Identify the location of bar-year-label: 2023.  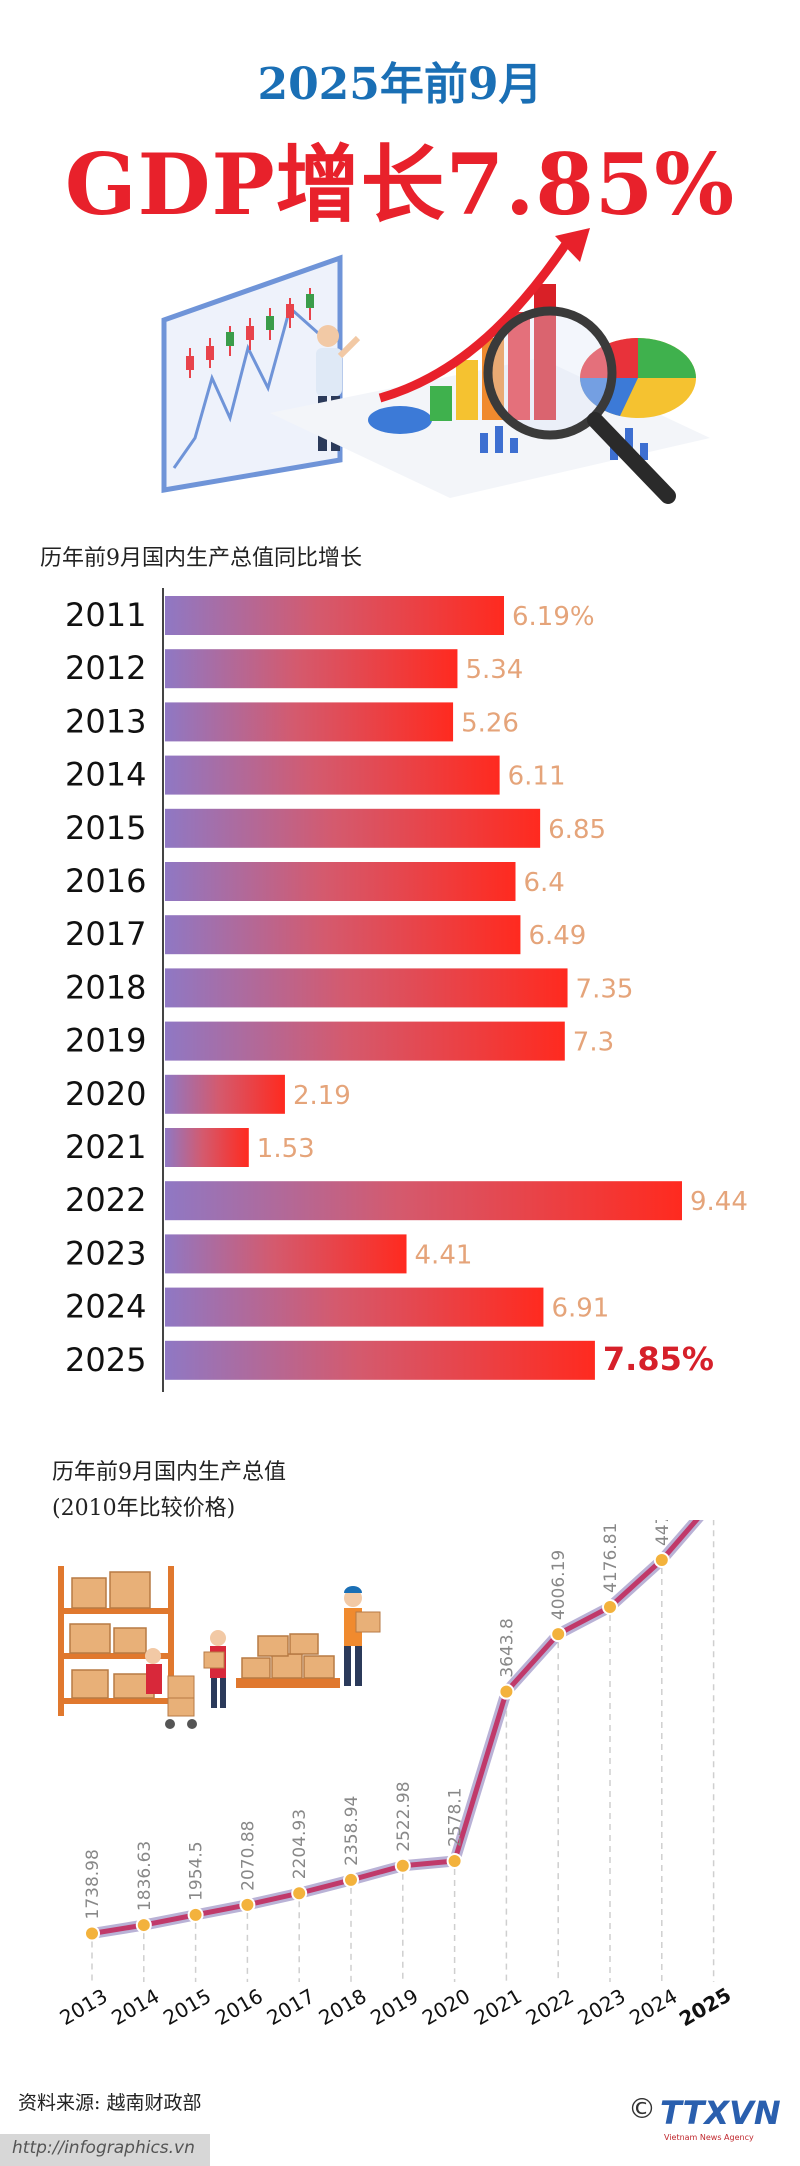
(105, 1253).